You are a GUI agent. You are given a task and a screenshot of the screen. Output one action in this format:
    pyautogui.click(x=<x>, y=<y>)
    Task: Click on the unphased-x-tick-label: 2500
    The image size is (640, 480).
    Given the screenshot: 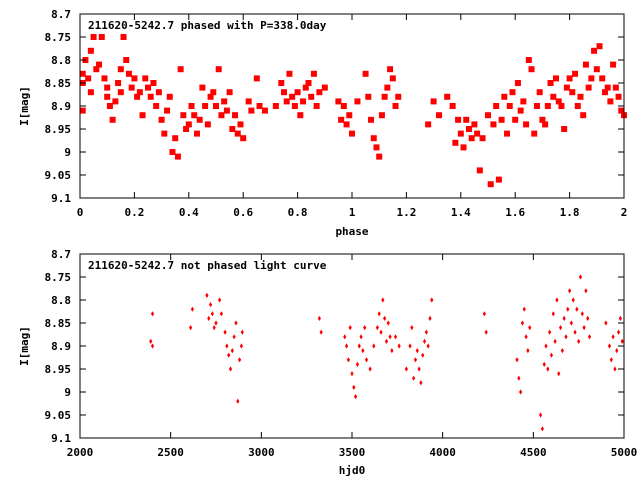 What is the action you would take?
    pyautogui.click(x=170, y=452)
    